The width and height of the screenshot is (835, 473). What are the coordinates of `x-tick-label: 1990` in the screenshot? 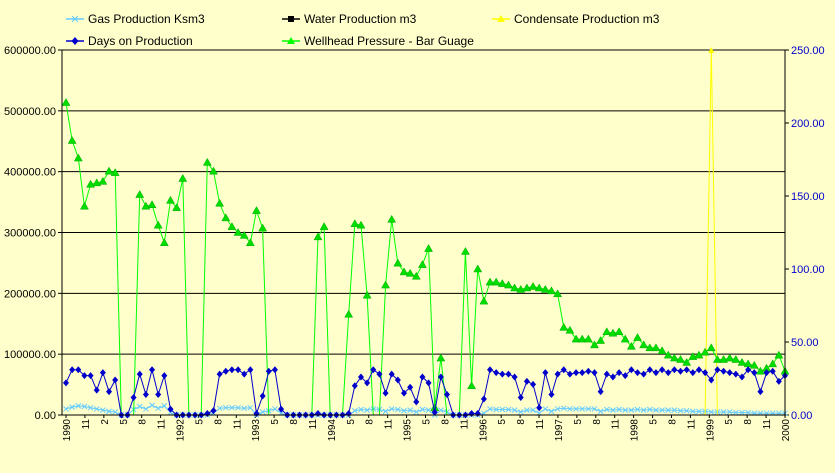 It's located at (67, 430).